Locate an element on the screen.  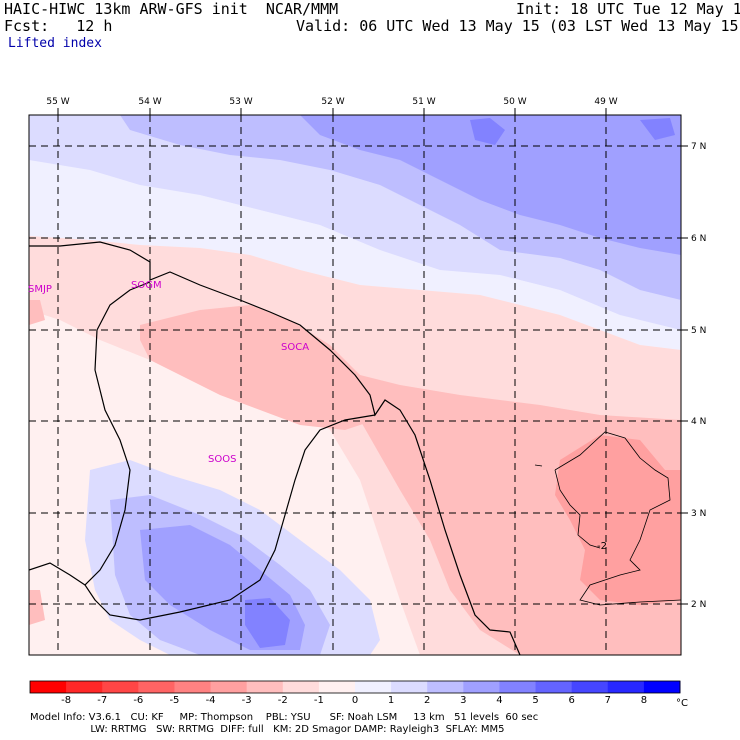
lat-label: 5 N is located at coordinates (698, 331).